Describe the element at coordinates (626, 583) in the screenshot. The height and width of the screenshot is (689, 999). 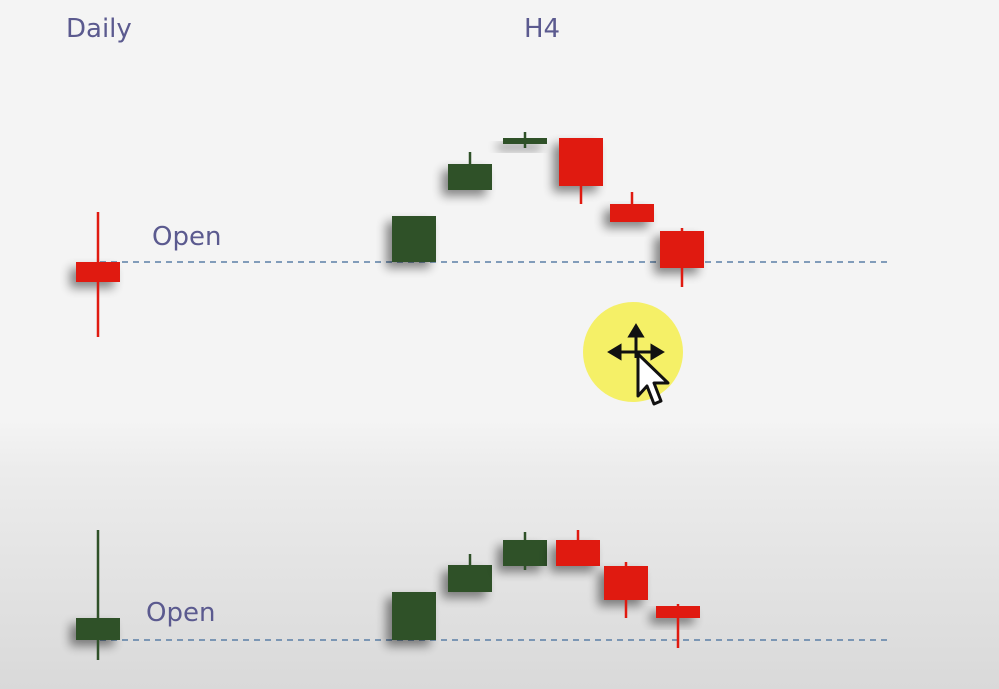
I see `bottom-h4-candle-5-body` at that location.